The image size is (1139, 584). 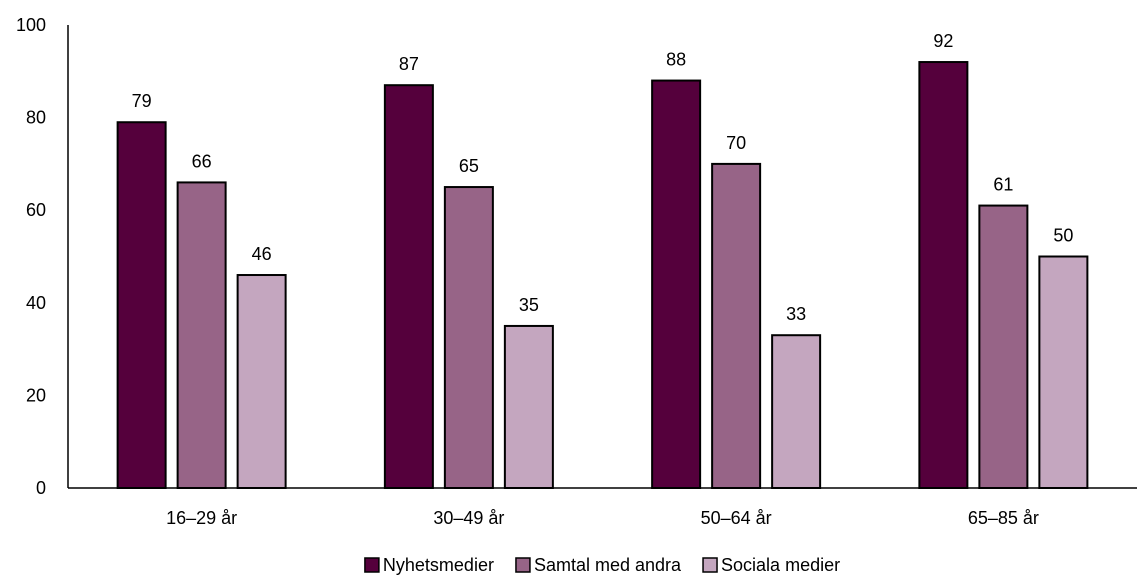 What do you see at coordinates (36, 210) in the screenshot?
I see `y-tick-label: 60` at bounding box center [36, 210].